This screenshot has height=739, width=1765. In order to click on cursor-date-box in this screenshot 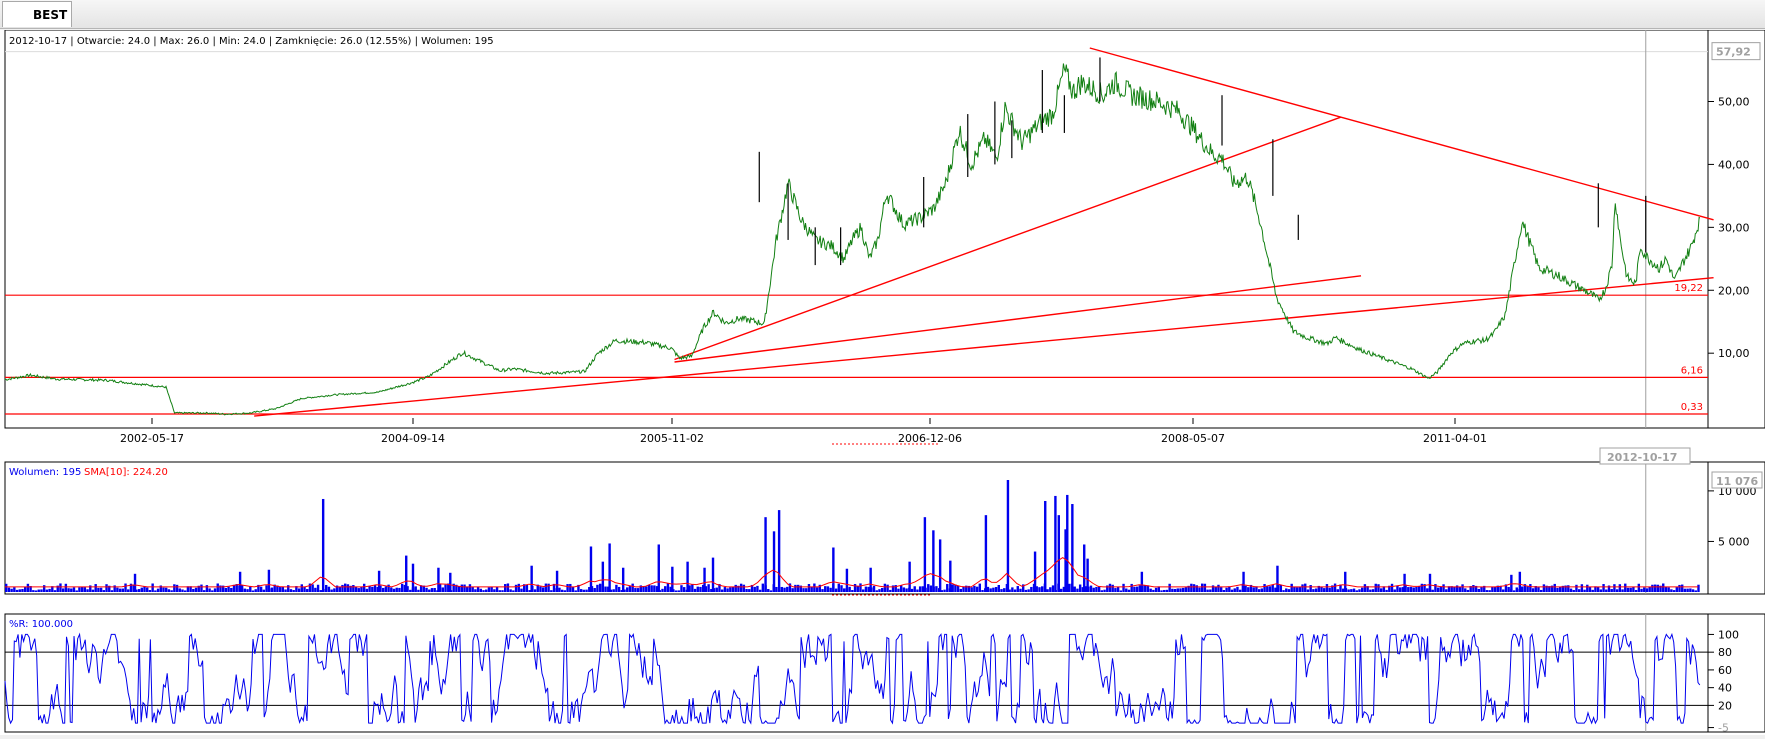, I will do `click(1645, 456)`.